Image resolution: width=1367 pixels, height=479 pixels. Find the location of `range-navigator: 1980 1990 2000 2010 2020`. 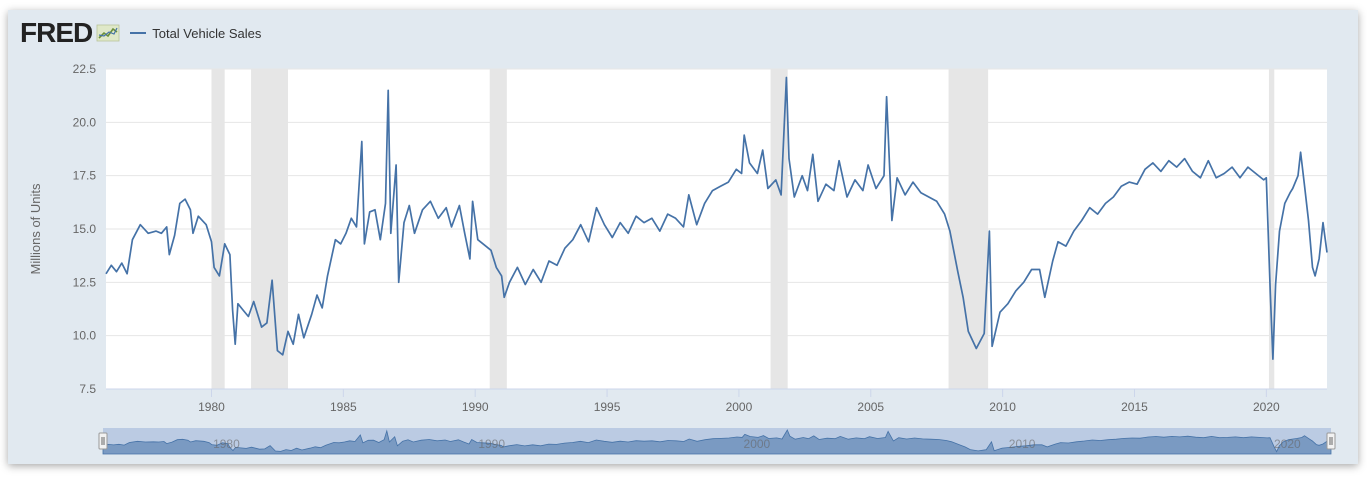

range-navigator: 1980 1990 2000 2010 2020 is located at coordinates (717, 441).